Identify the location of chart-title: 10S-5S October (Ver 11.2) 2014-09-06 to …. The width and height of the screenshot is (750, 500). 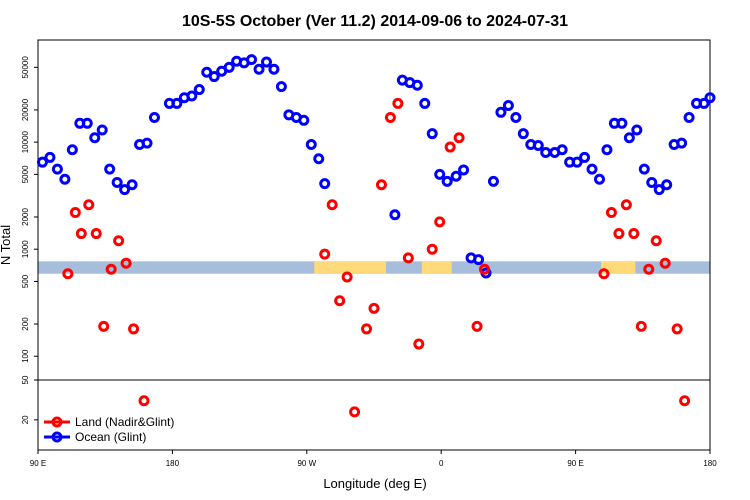
(375, 21).